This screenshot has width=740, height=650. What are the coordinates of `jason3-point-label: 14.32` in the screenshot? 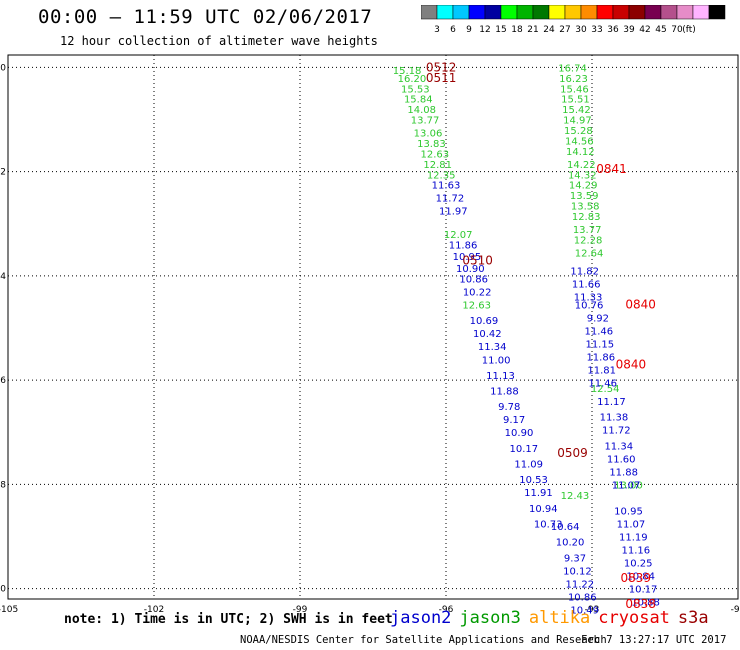 It's located at (582, 175).